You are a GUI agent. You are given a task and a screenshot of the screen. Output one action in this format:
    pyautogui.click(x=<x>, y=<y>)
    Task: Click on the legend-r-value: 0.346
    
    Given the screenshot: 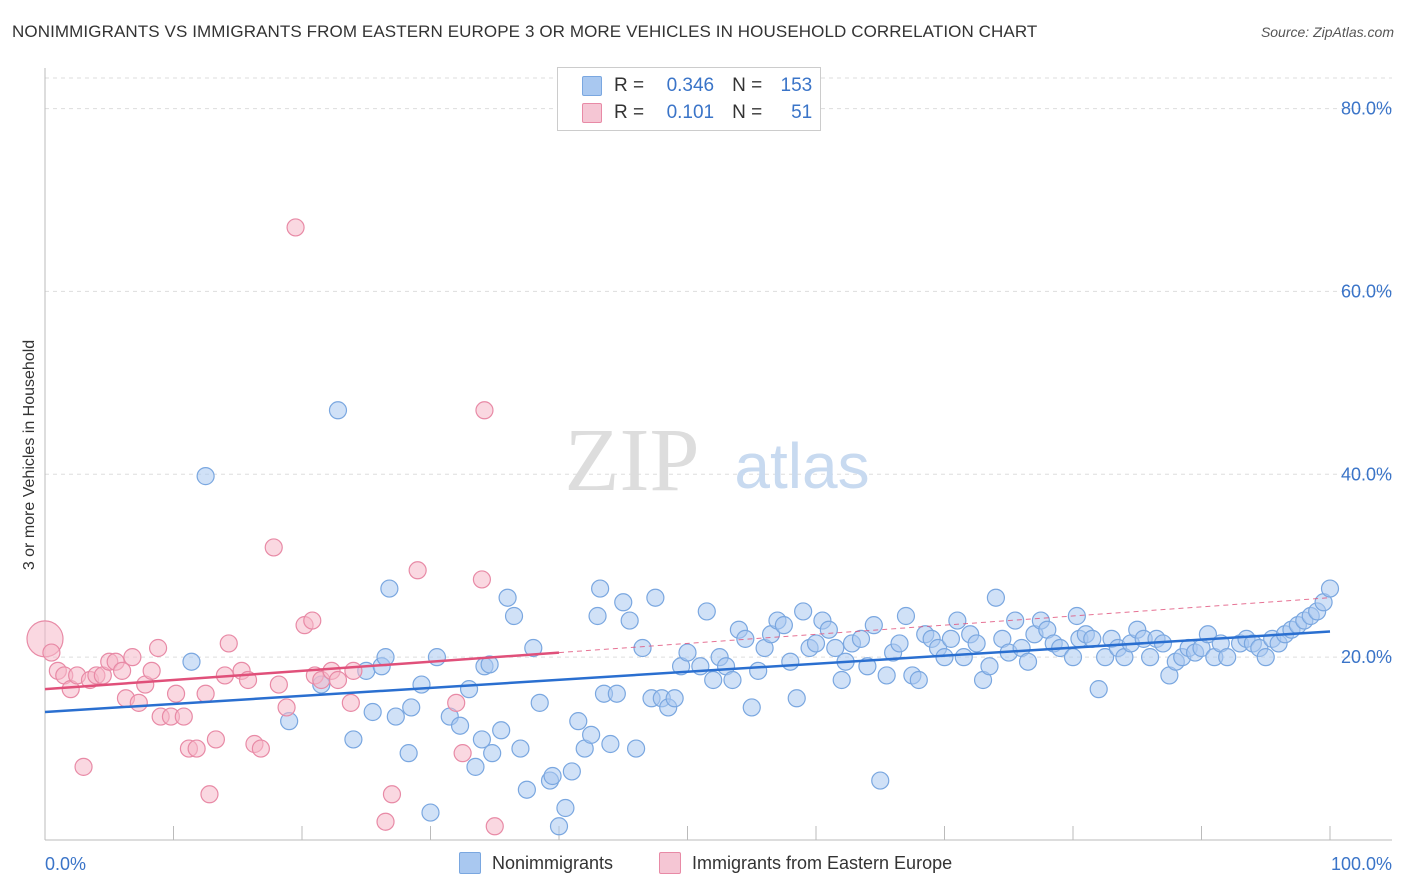 What is the action you would take?
    pyautogui.click(x=690, y=85)
    